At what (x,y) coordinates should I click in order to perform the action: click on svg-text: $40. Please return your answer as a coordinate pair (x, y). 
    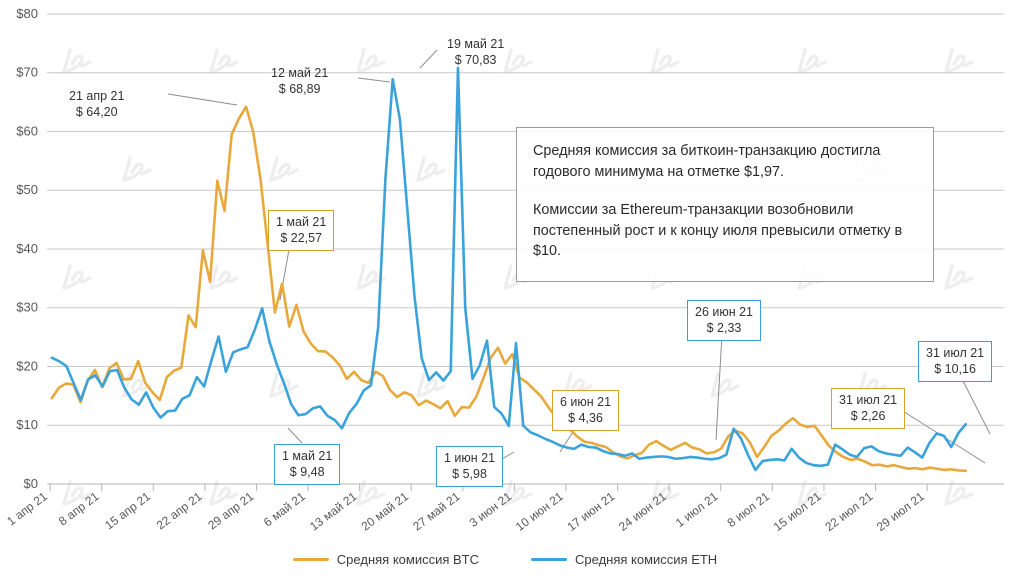
    Looking at the image, I should click on (27, 248).